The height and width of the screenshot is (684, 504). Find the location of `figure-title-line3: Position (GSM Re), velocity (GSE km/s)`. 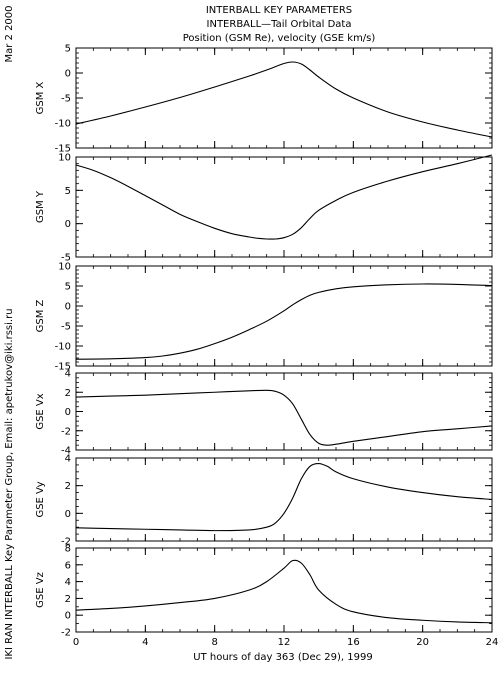

figure-title-line3: Position (GSM Re), velocity (GSE km/s) is located at coordinates (279, 38).